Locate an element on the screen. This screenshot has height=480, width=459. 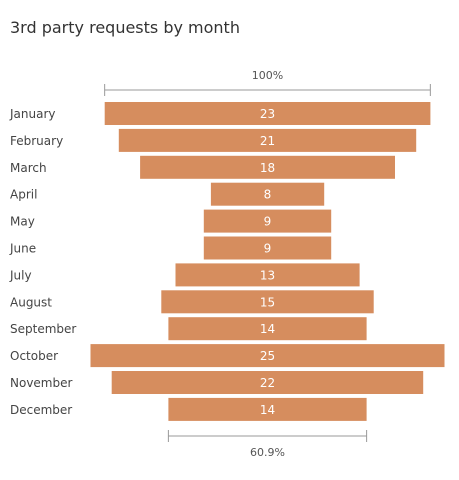
data-label-january: 23 is located at coordinates (267, 114).